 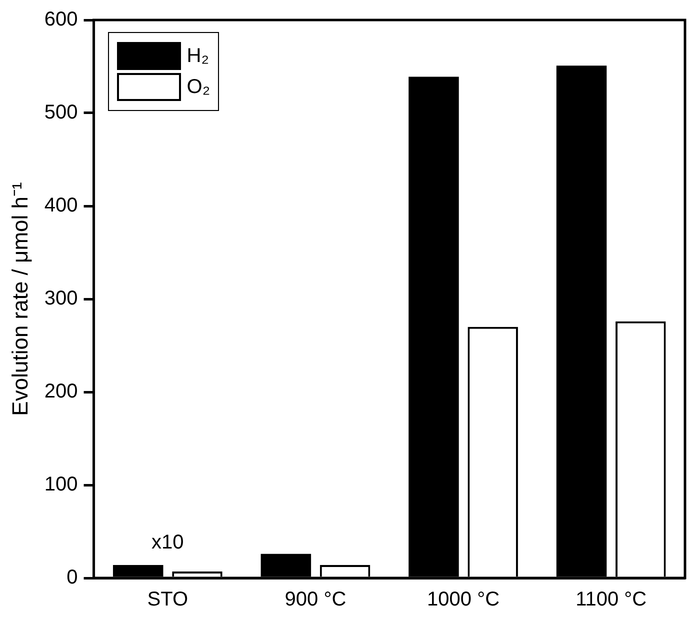 I want to click on legend-label: H₂, so click(x=197, y=56).